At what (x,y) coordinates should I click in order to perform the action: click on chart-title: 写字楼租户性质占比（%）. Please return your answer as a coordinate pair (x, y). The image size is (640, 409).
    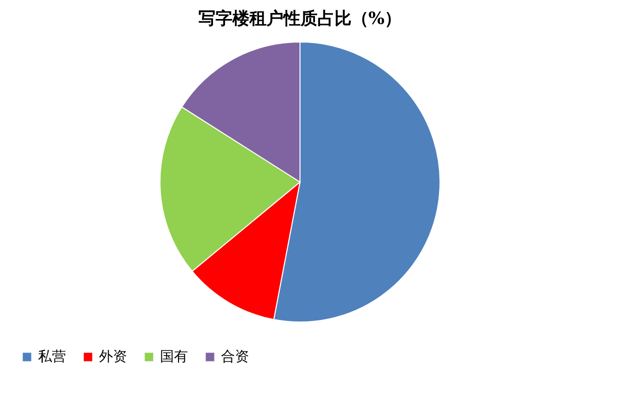
    Looking at the image, I should click on (300, 19).